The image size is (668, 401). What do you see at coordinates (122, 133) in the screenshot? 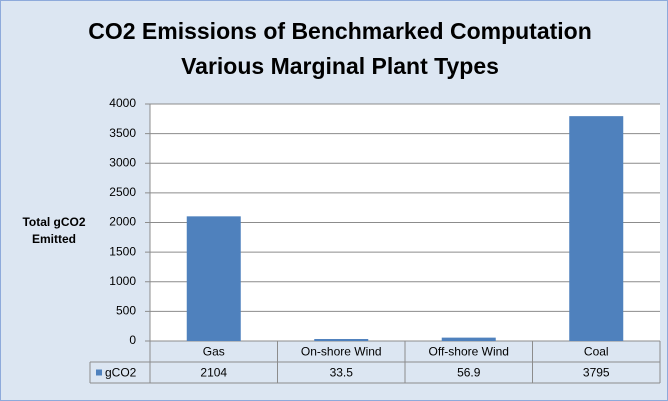
I see `y-tick-label: 3500` at bounding box center [122, 133].